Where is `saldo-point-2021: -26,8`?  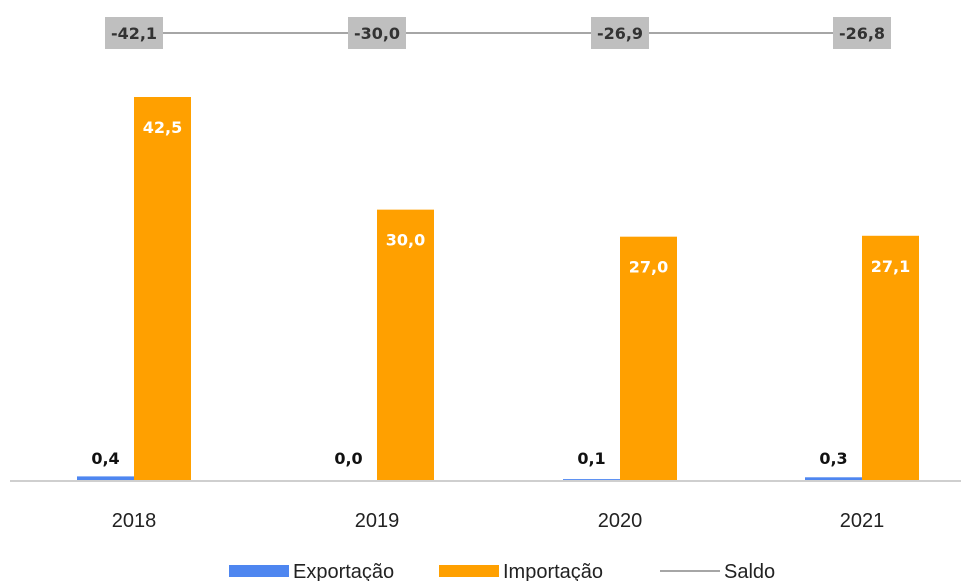
saldo-point-2021: -26,8 is located at coordinates (862, 33).